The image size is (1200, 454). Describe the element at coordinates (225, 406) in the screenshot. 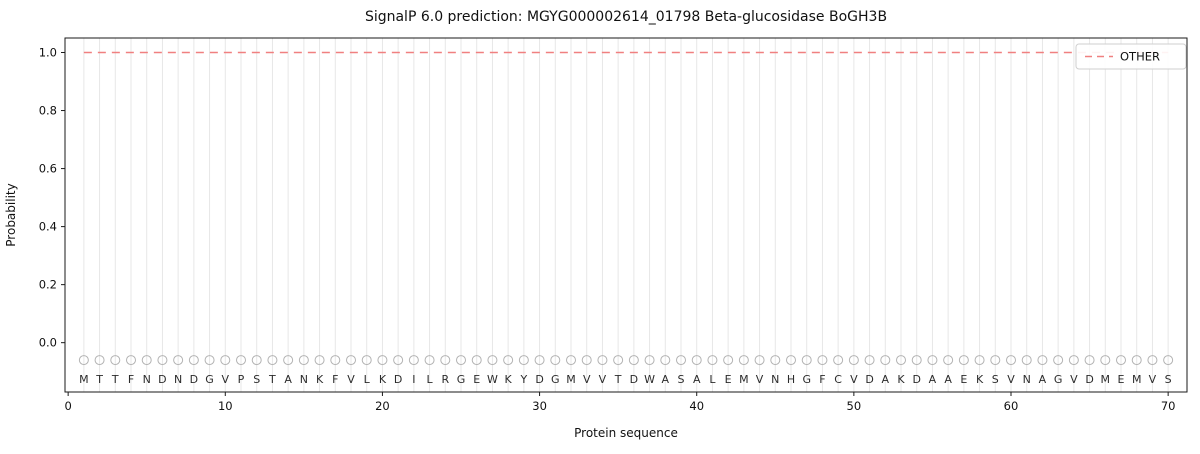

I see `x-tick-label: 10` at that location.